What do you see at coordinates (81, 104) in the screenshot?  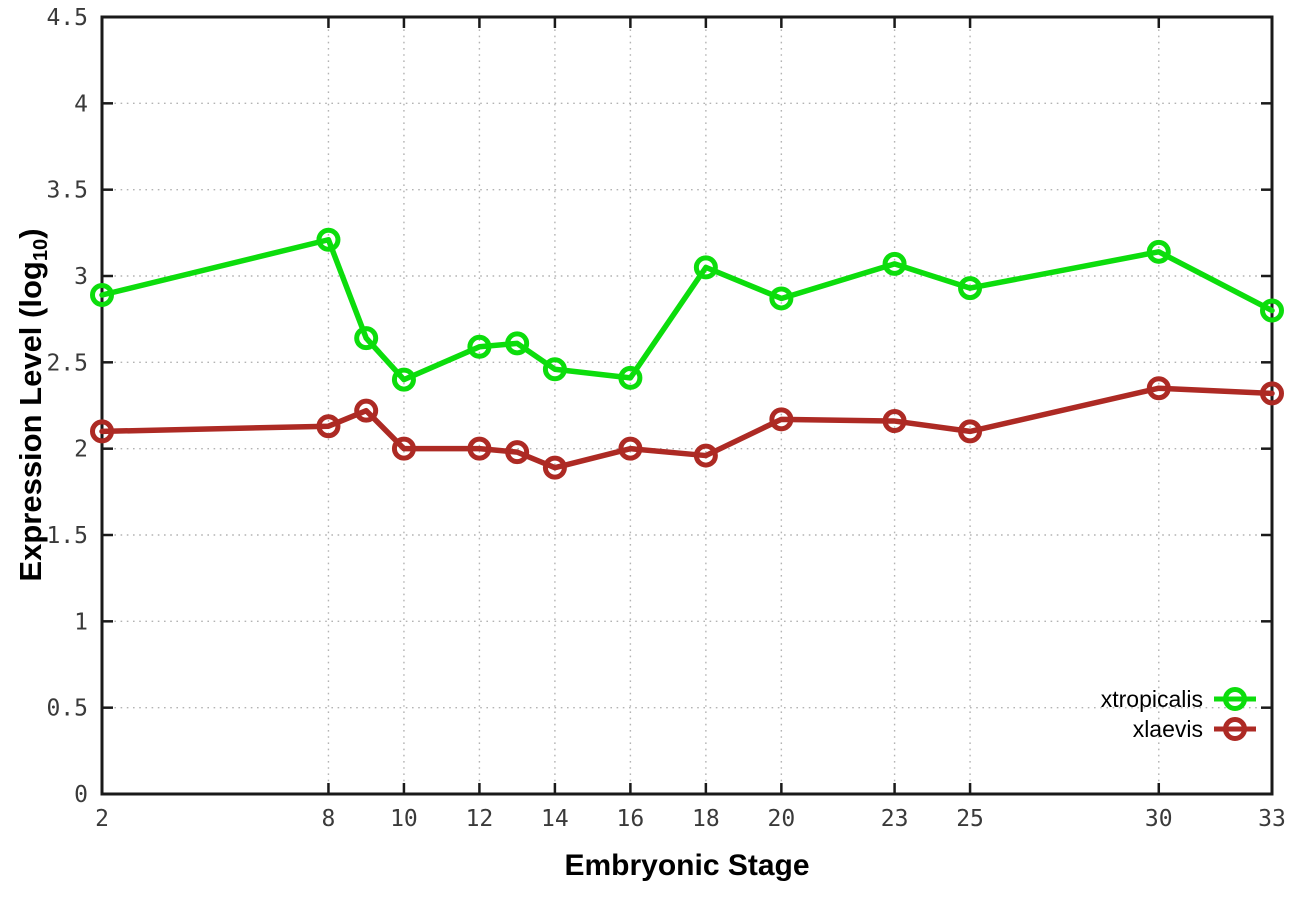 I see `y-tick-label: 4` at bounding box center [81, 104].